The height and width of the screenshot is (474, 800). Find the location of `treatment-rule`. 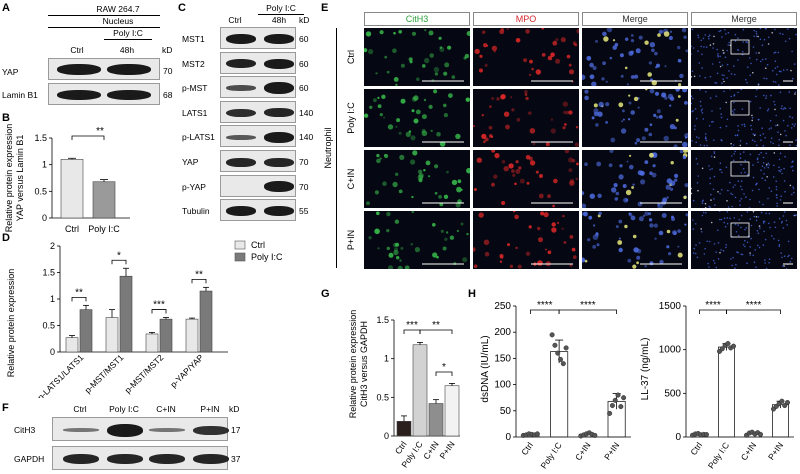

treatment-rule is located at coordinates (128, 39).